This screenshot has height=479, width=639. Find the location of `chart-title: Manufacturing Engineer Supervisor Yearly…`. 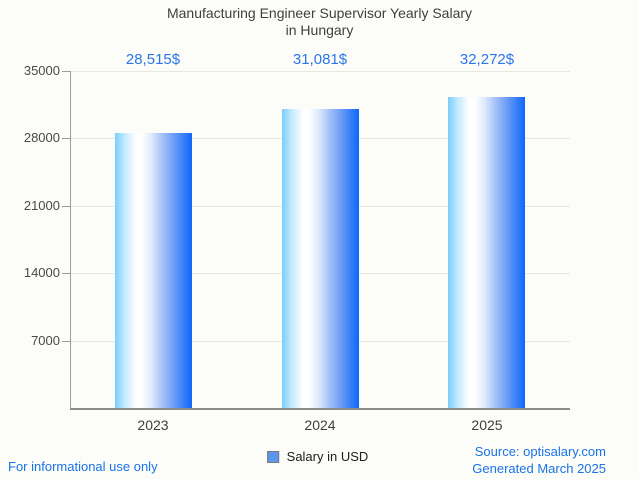

chart-title: Manufacturing Engineer Supervisor Yearly… is located at coordinates (319, 22).